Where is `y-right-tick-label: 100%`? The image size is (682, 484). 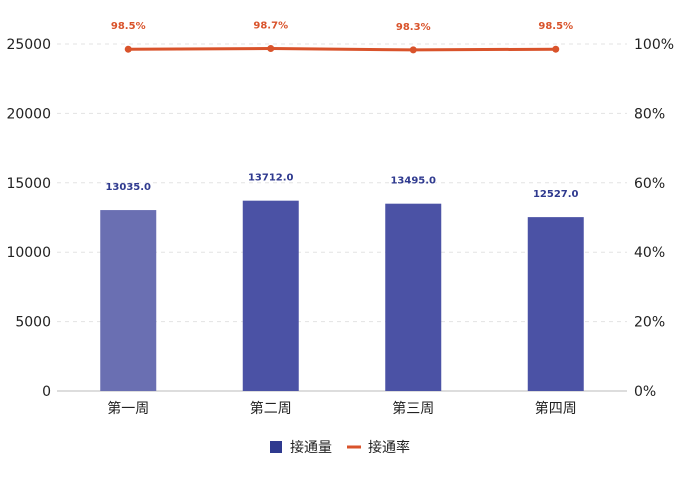 y-right-tick-label: 100% is located at coordinates (654, 45).